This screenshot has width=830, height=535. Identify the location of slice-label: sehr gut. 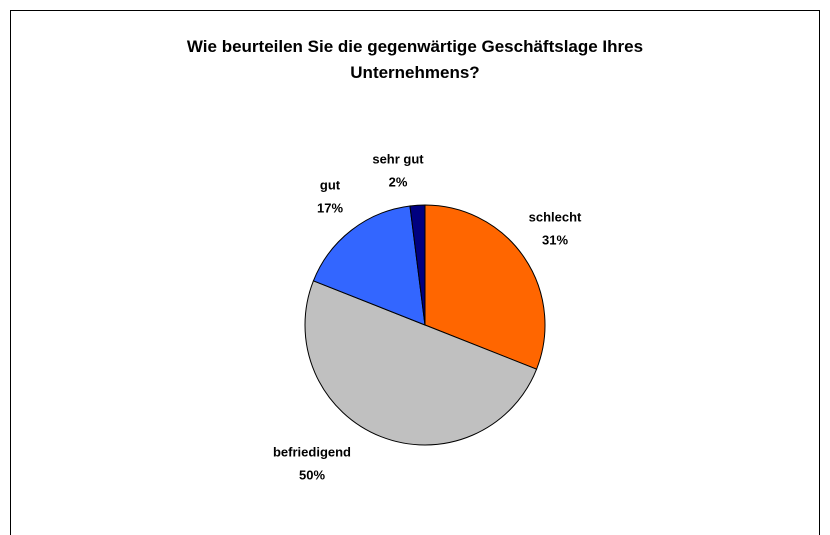
(398, 158).